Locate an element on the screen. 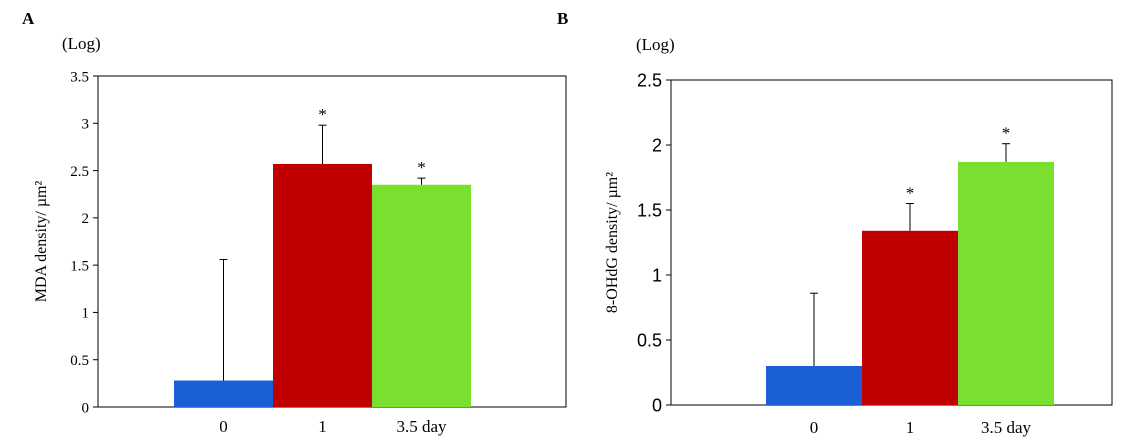 The height and width of the screenshot is (440, 1123). panel-letter: A is located at coordinates (28, 18).